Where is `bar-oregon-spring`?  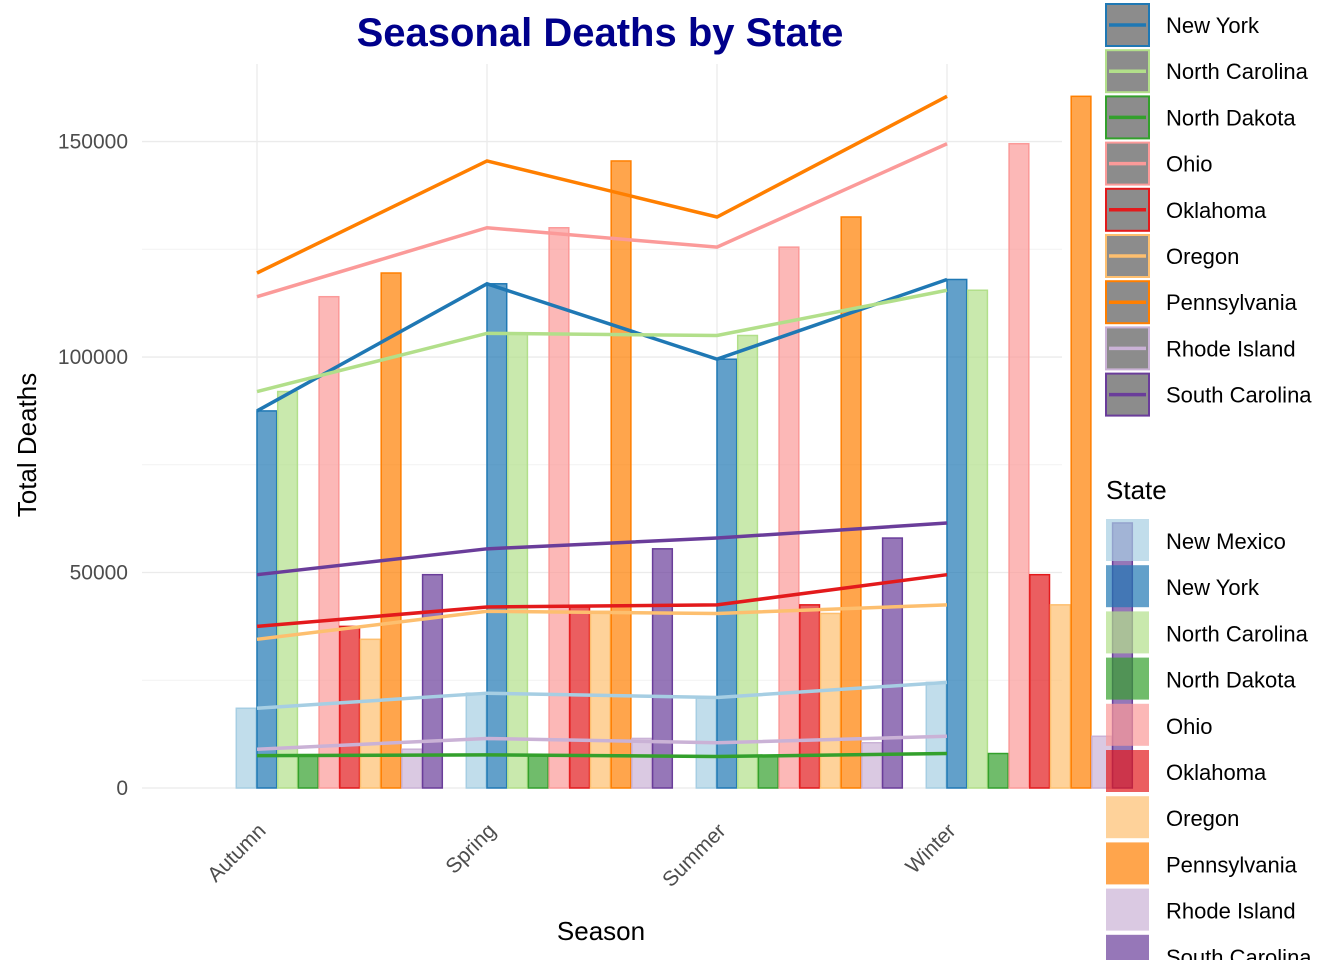
bar-oregon-spring is located at coordinates (600, 699).